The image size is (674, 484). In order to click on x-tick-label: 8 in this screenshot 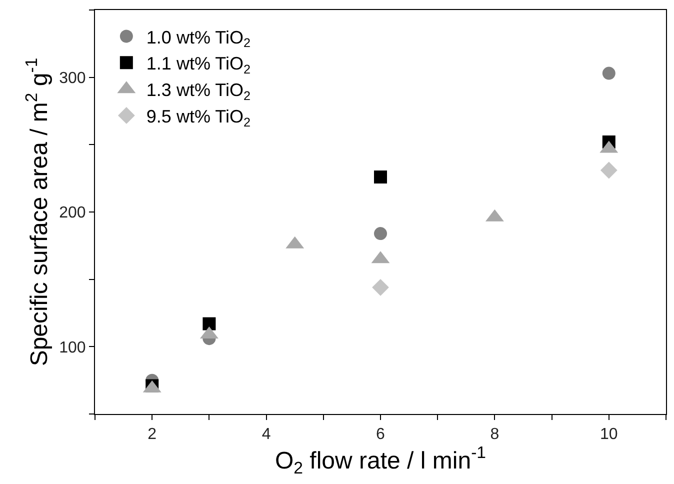, I will do `click(495, 435)`.